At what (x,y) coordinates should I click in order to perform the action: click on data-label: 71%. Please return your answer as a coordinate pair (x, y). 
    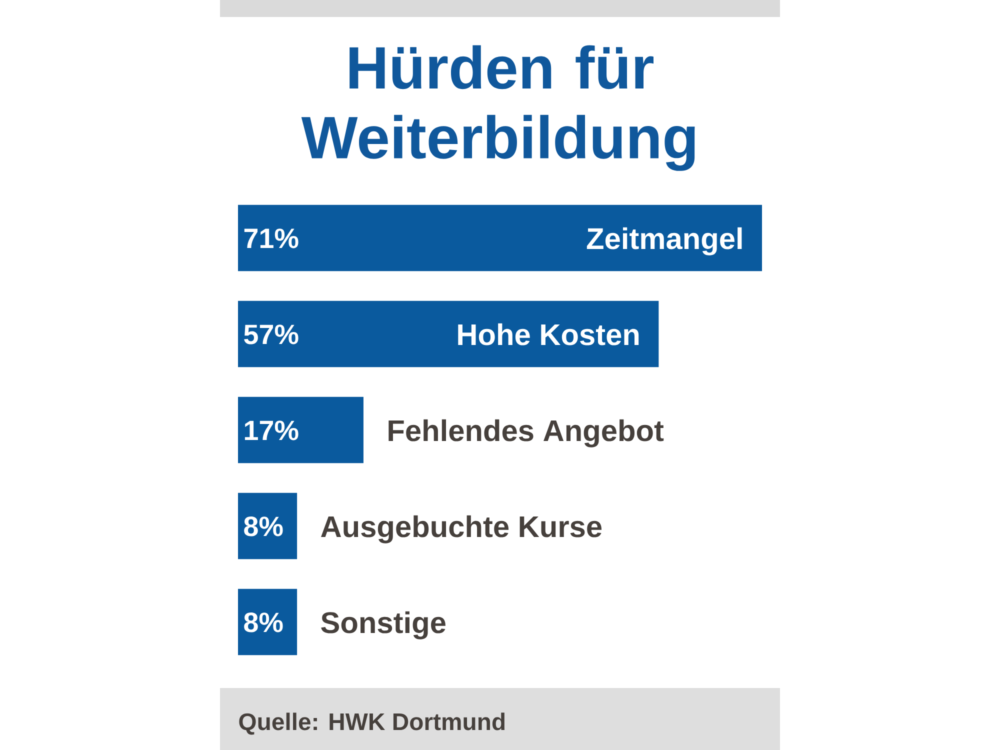
    Looking at the image, I should click on (271, 238).